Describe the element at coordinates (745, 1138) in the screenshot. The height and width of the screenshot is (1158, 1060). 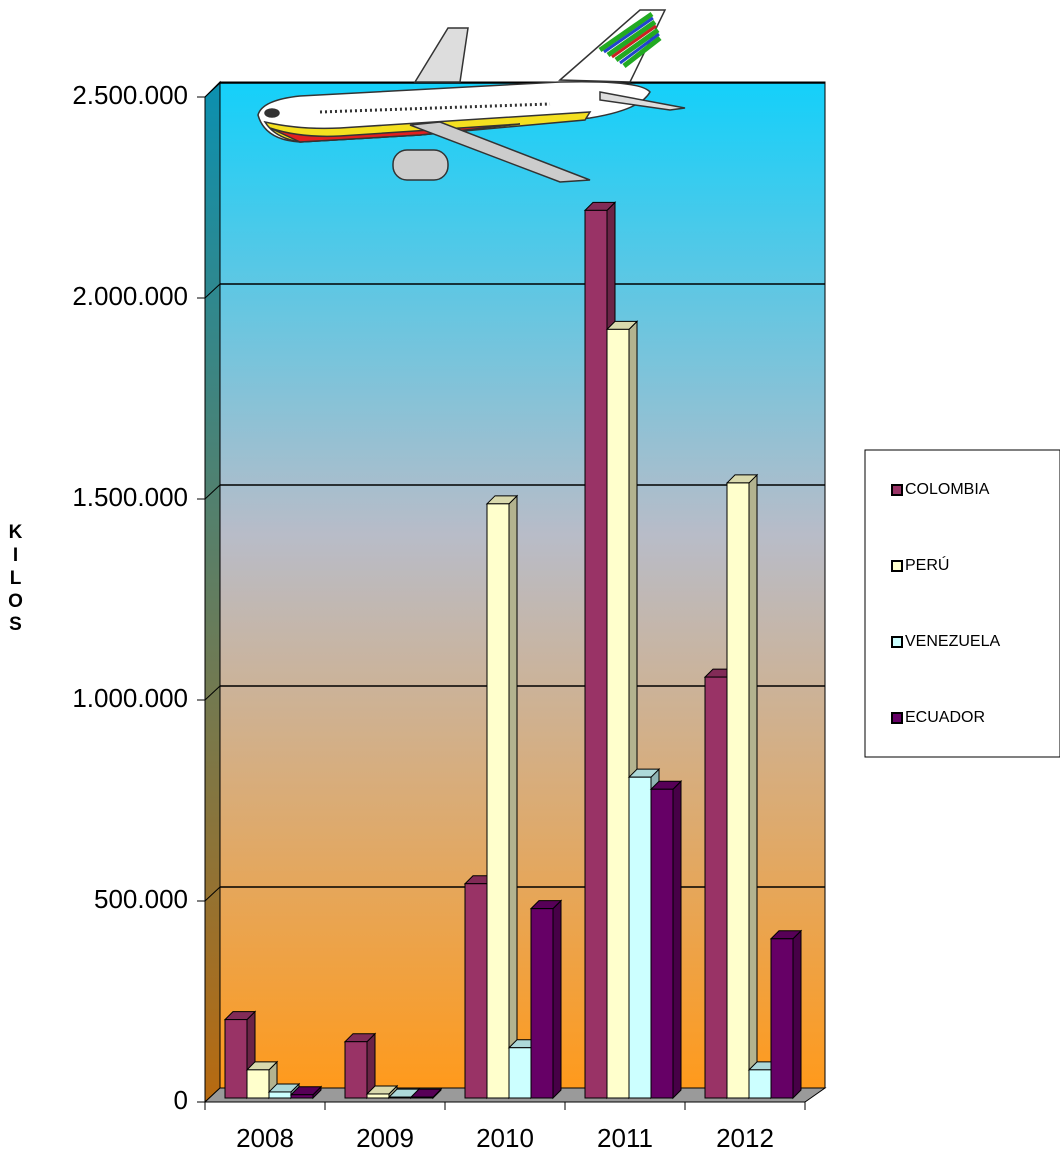
I see `x-tick-label: 2012` at that location.